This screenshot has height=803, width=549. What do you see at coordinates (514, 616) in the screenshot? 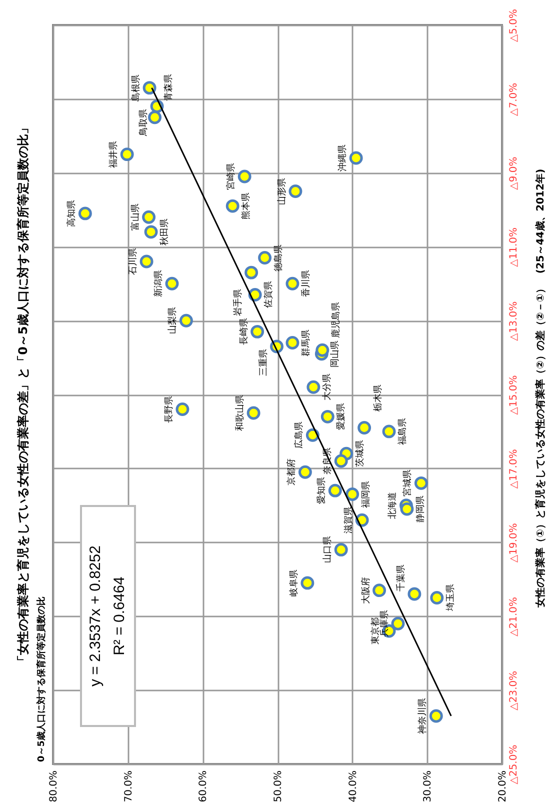
I see `y-tick-label: △21.0%` at bounding box center [514, 616].